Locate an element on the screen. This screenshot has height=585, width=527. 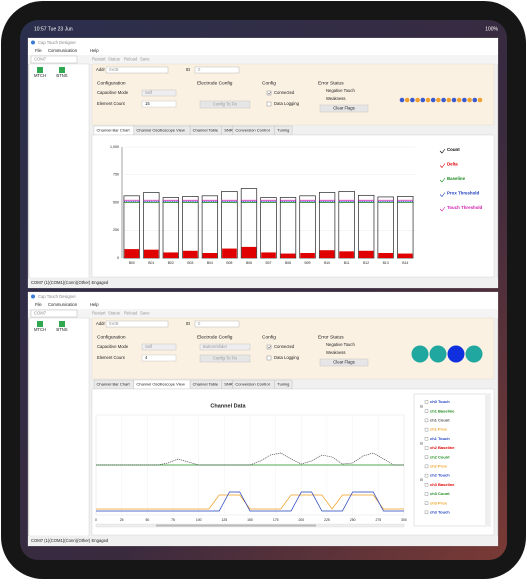
y-tick-label: 750 is located at coordinates (116, 175).